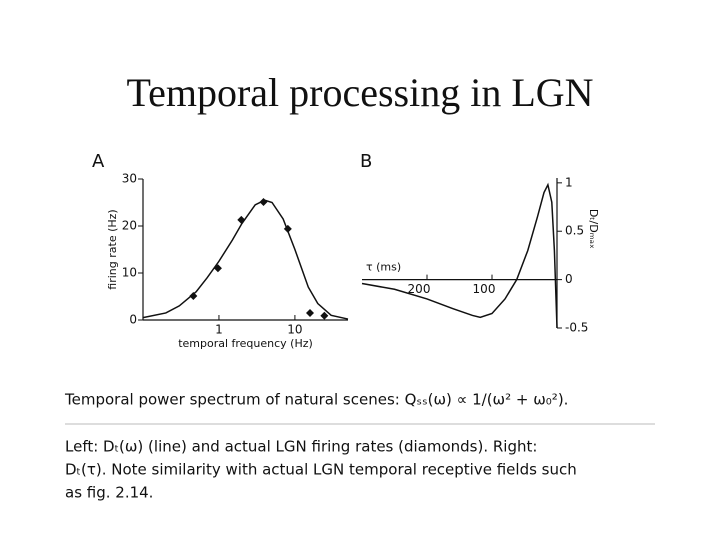  What do you see at coordinates (98, 161) in the screenshot?
I see `panel-label: A` at bounding box center [98, 161].